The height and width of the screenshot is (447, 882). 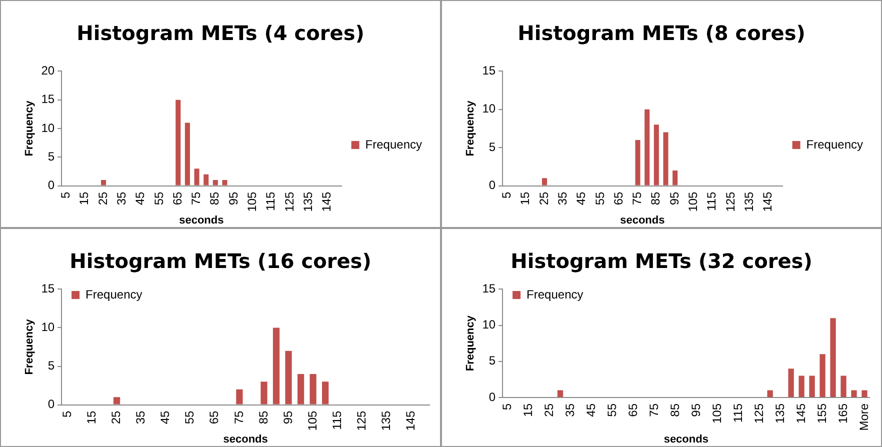 What do you see at coordinates (48, 71) in the screenshot?
I see `y-tick-label: 20` at bounding box center [48, 71].